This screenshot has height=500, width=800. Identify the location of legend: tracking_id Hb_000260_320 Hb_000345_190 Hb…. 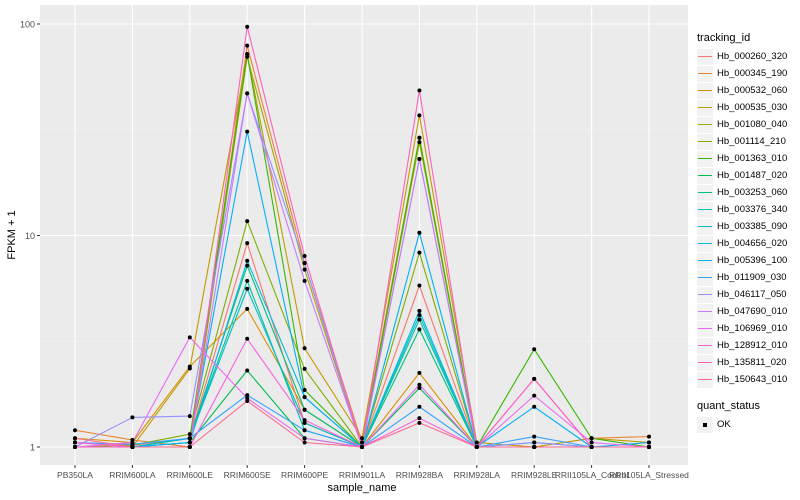
(747, 232).